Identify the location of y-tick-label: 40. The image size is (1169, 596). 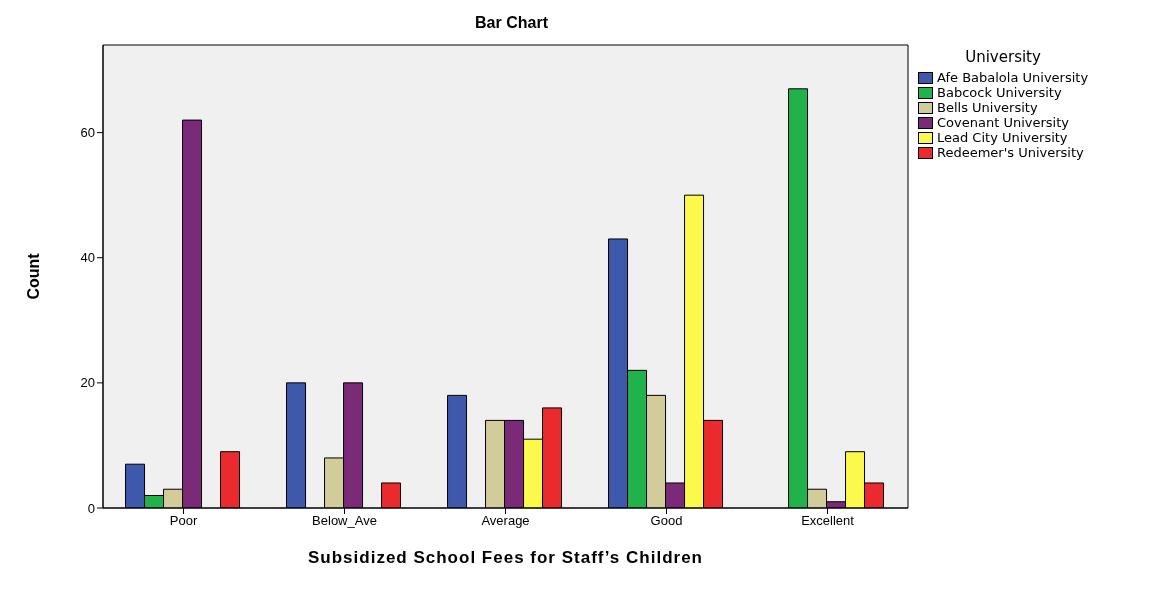
(87, 258).